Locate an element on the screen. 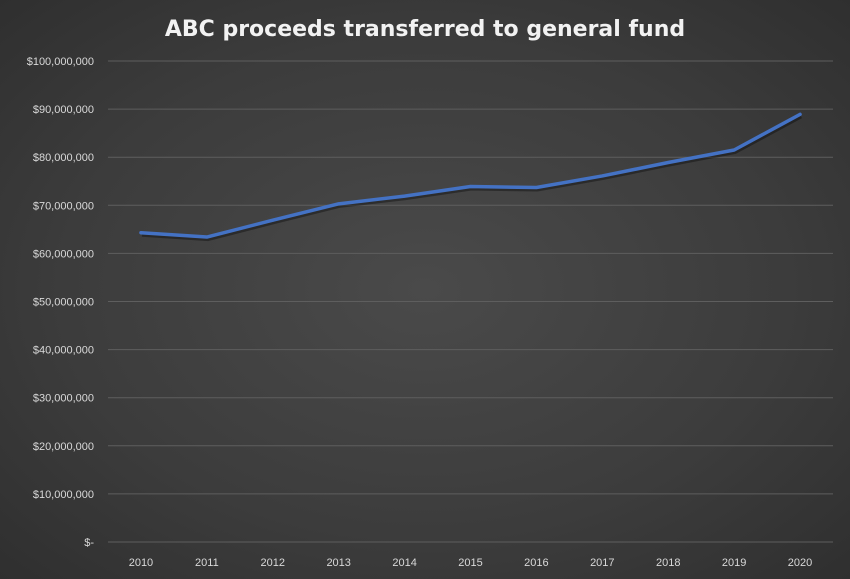  x-tick-label: 2015 is located at coordinates (470, 563).